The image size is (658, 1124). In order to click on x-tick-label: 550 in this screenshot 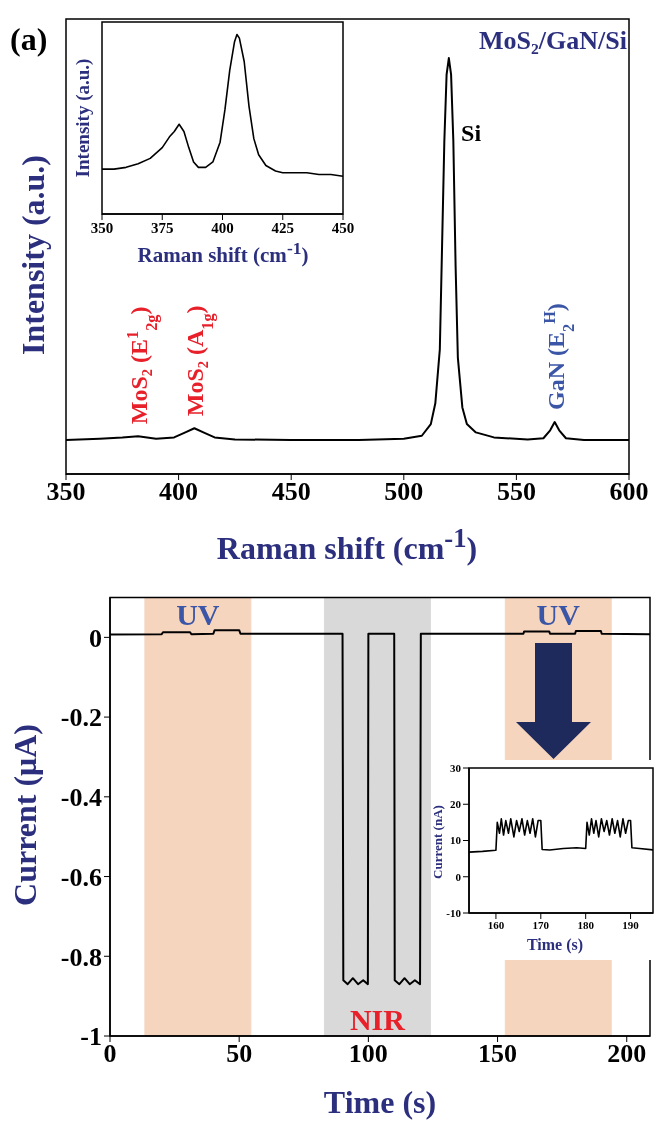, I will do `click(516, 492)`.